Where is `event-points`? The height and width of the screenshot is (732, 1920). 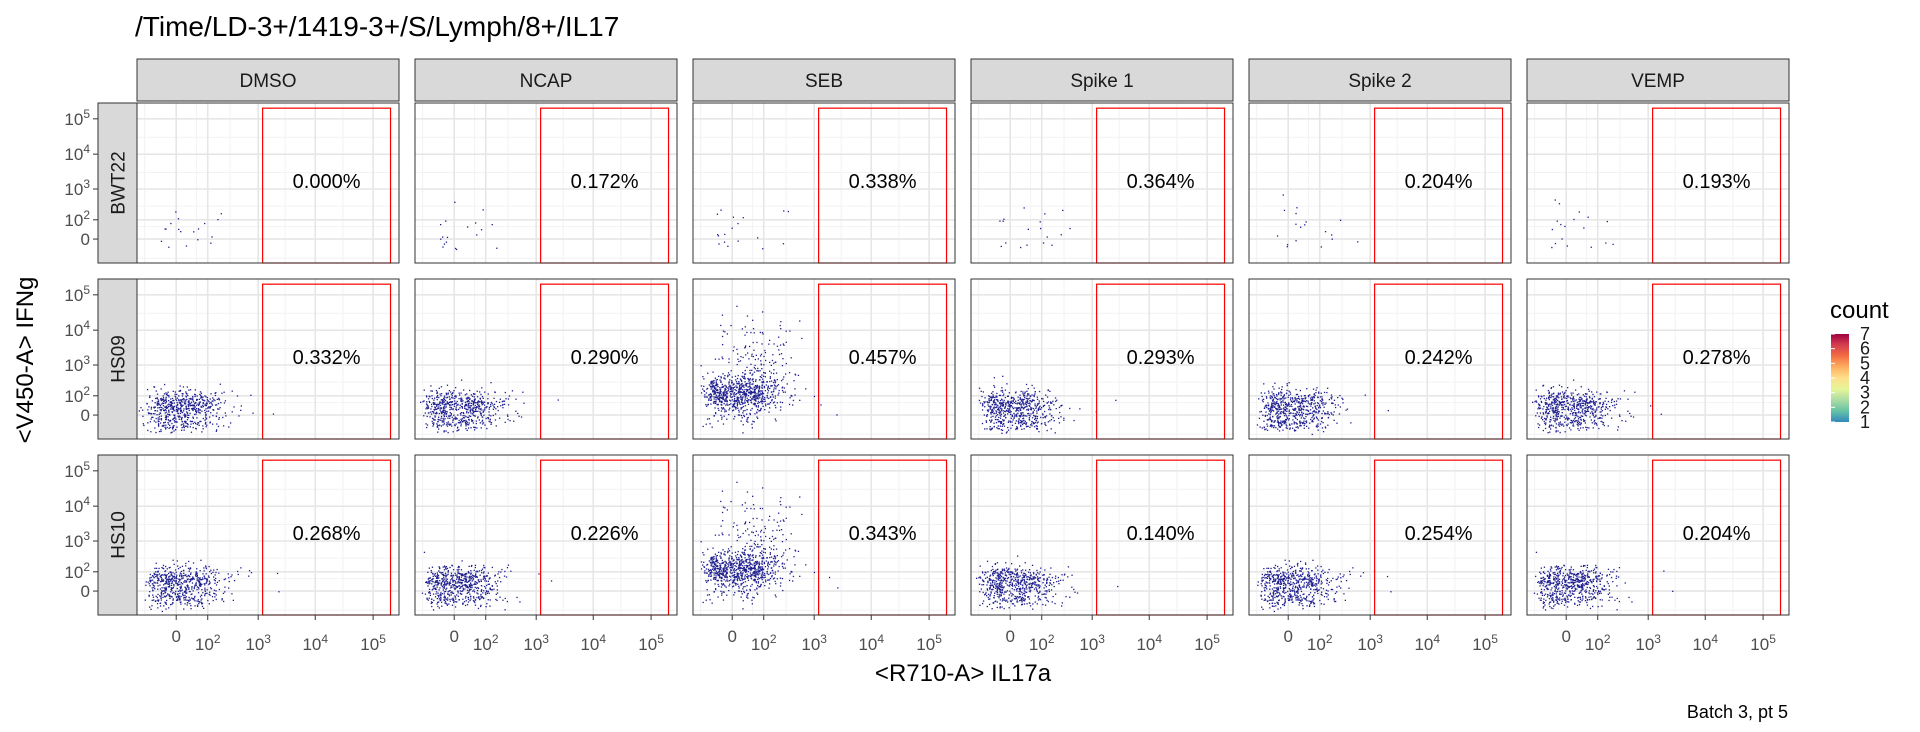
event-points is located at coordinates (191, 229).